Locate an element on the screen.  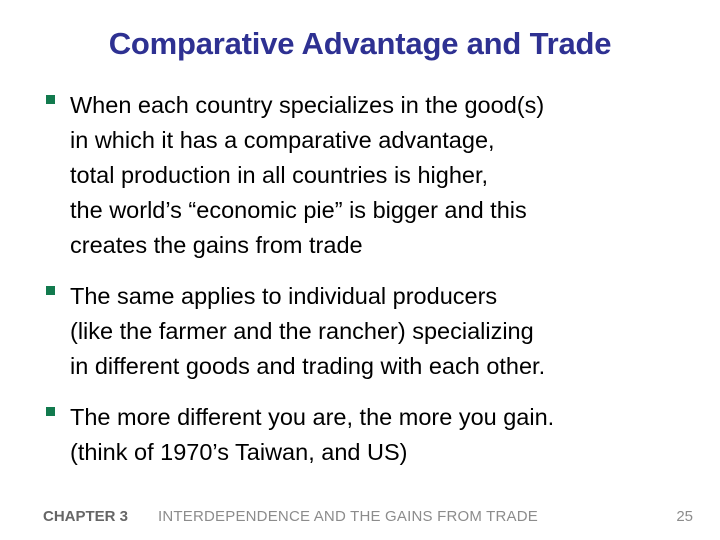
bullet-line: creates the gains from trade is located at coordinates (216, 245).